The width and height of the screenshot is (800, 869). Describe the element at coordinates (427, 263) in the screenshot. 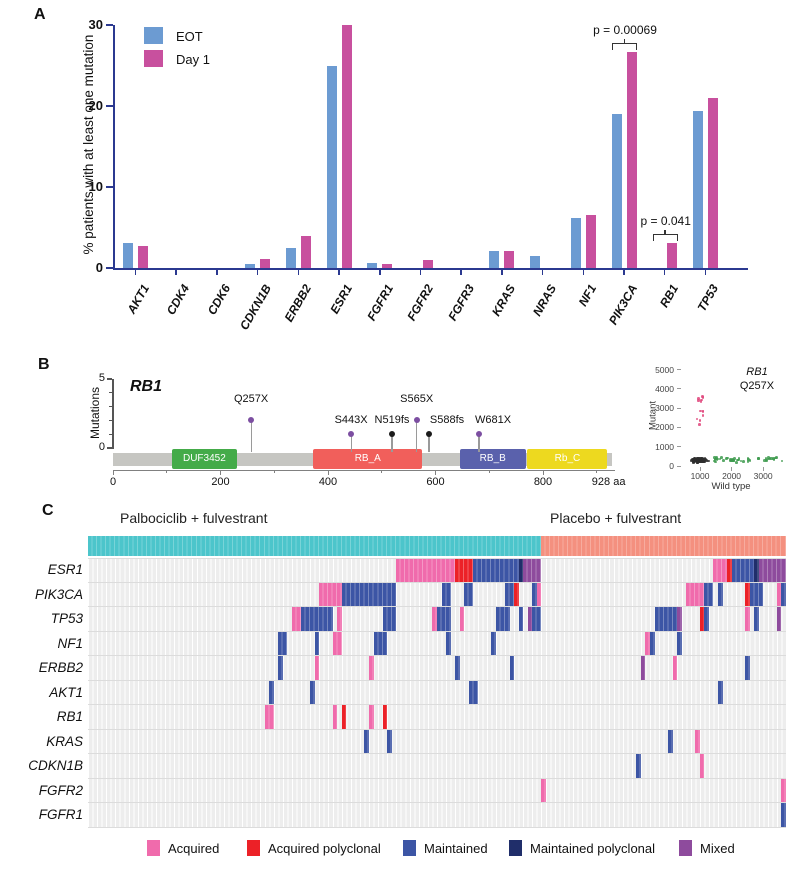

I see `bar-Day1-FGFR2` at that location.